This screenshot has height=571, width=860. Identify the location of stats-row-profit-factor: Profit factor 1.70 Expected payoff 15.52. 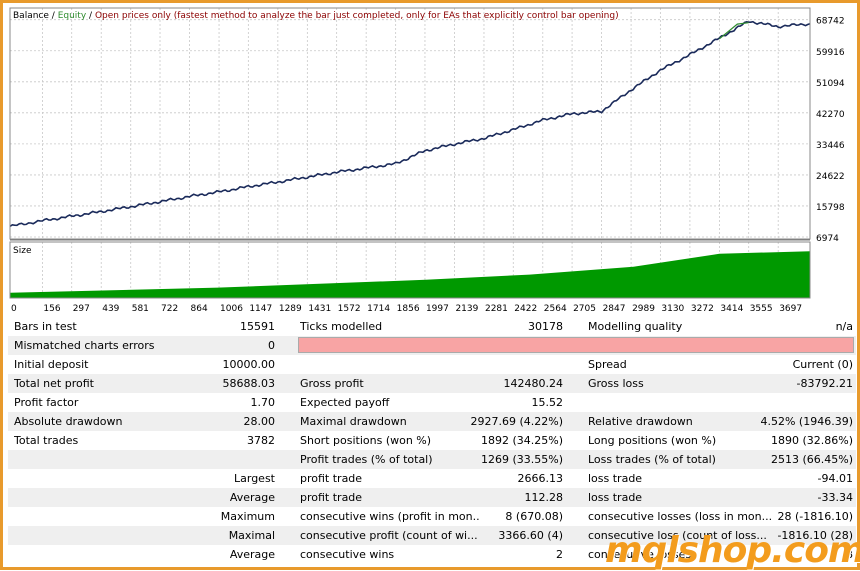
(432, 402).